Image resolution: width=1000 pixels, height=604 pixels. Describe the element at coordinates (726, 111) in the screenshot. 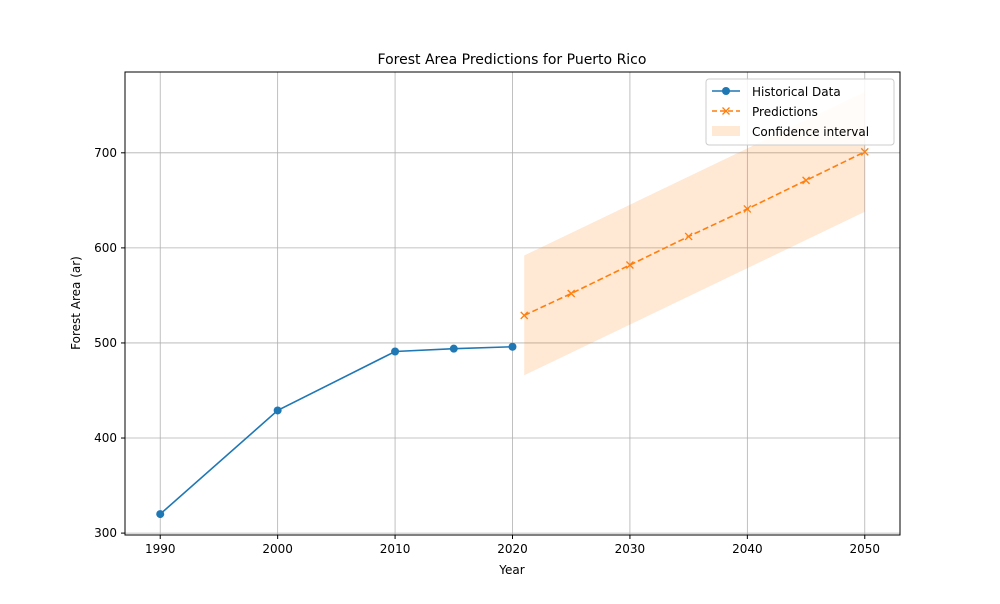

I see `legend-predictions-marker` at that location.